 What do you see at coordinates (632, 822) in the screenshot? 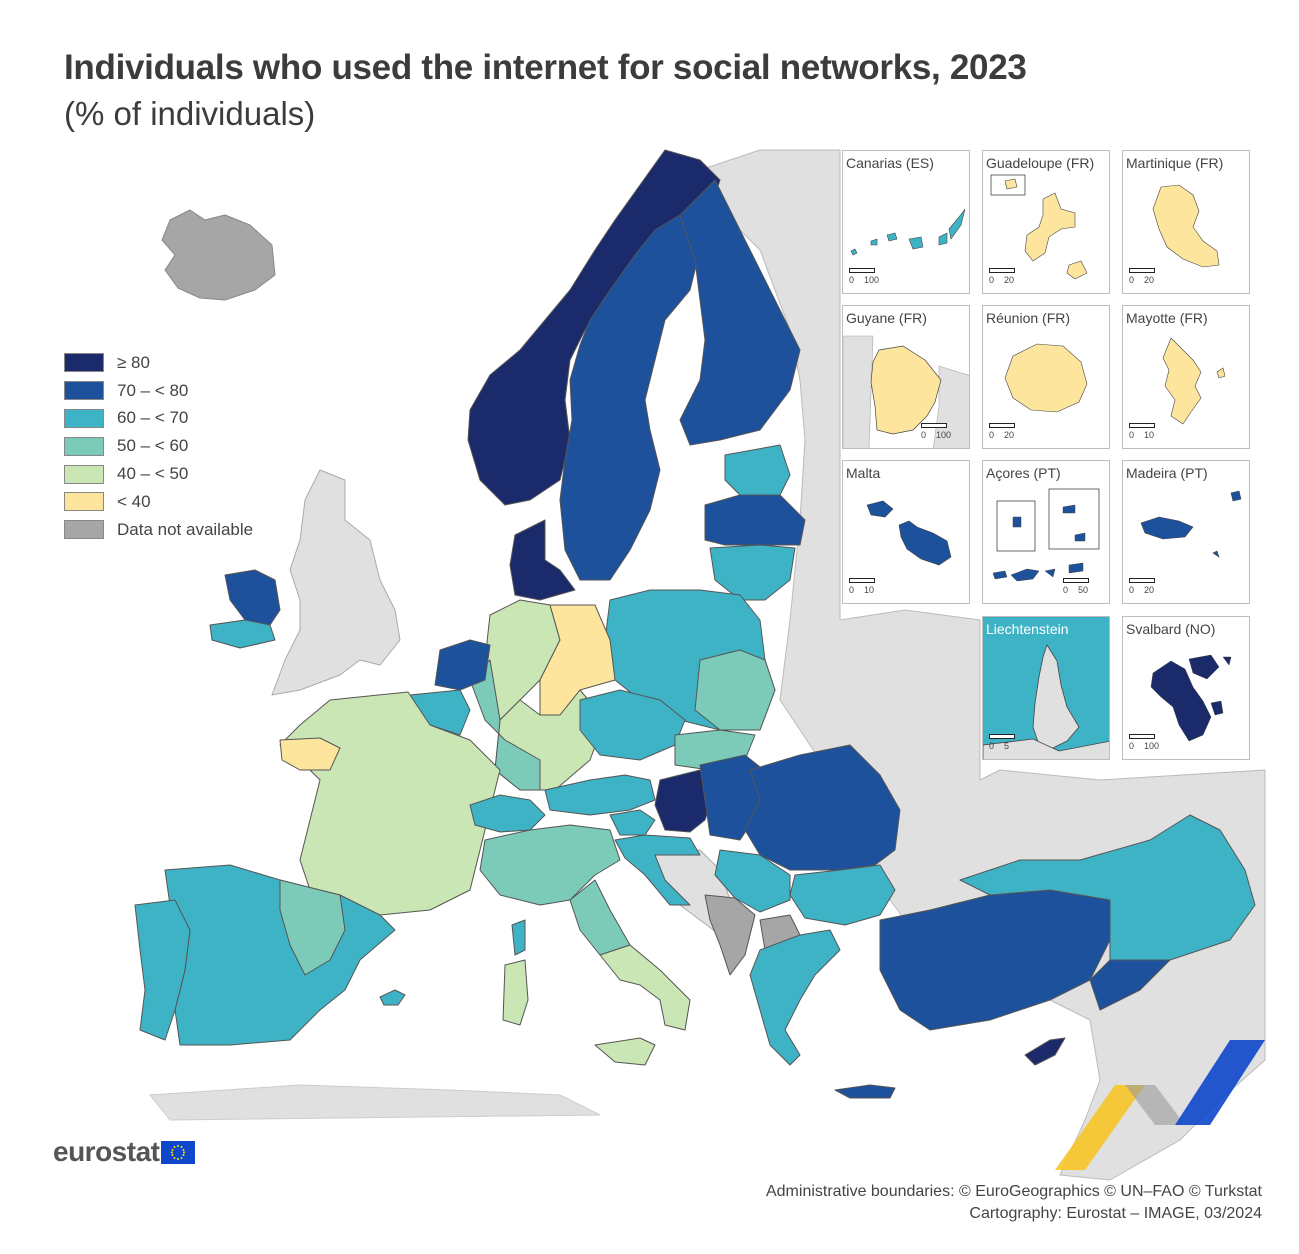
I see `region-slovenia` at bounding box center [632, 822].